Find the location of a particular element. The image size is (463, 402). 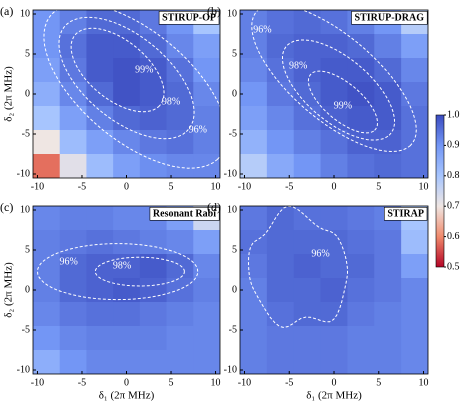

panel-title: STIRUP-DRAG is located at coordinates (390, 17).